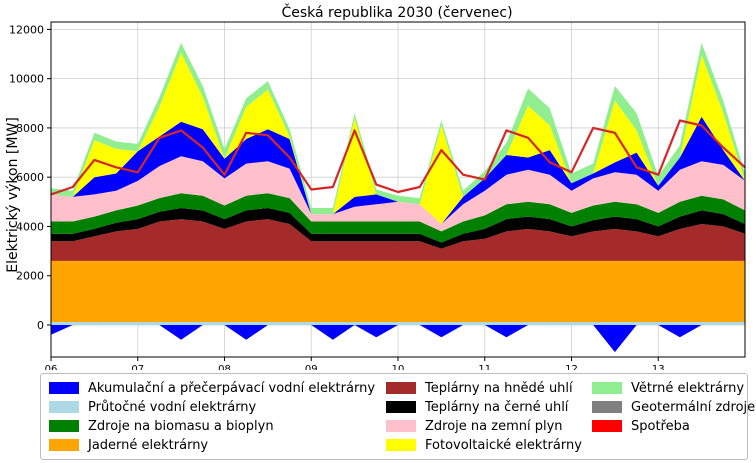  Describe the element at coordinates (398, 339) in the screenshot. I see `area-storage-pumping` at that location.